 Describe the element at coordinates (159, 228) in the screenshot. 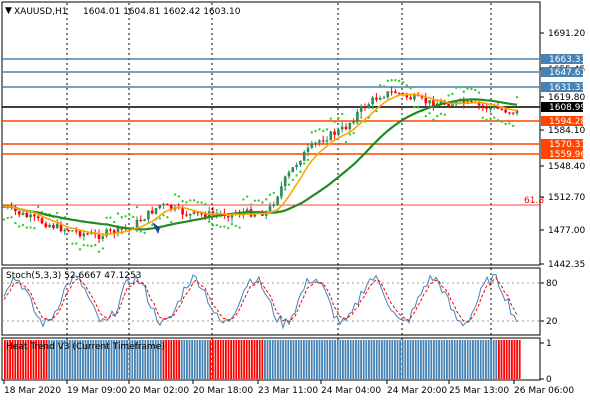

I see `cursor-arrow-icon` at that location.